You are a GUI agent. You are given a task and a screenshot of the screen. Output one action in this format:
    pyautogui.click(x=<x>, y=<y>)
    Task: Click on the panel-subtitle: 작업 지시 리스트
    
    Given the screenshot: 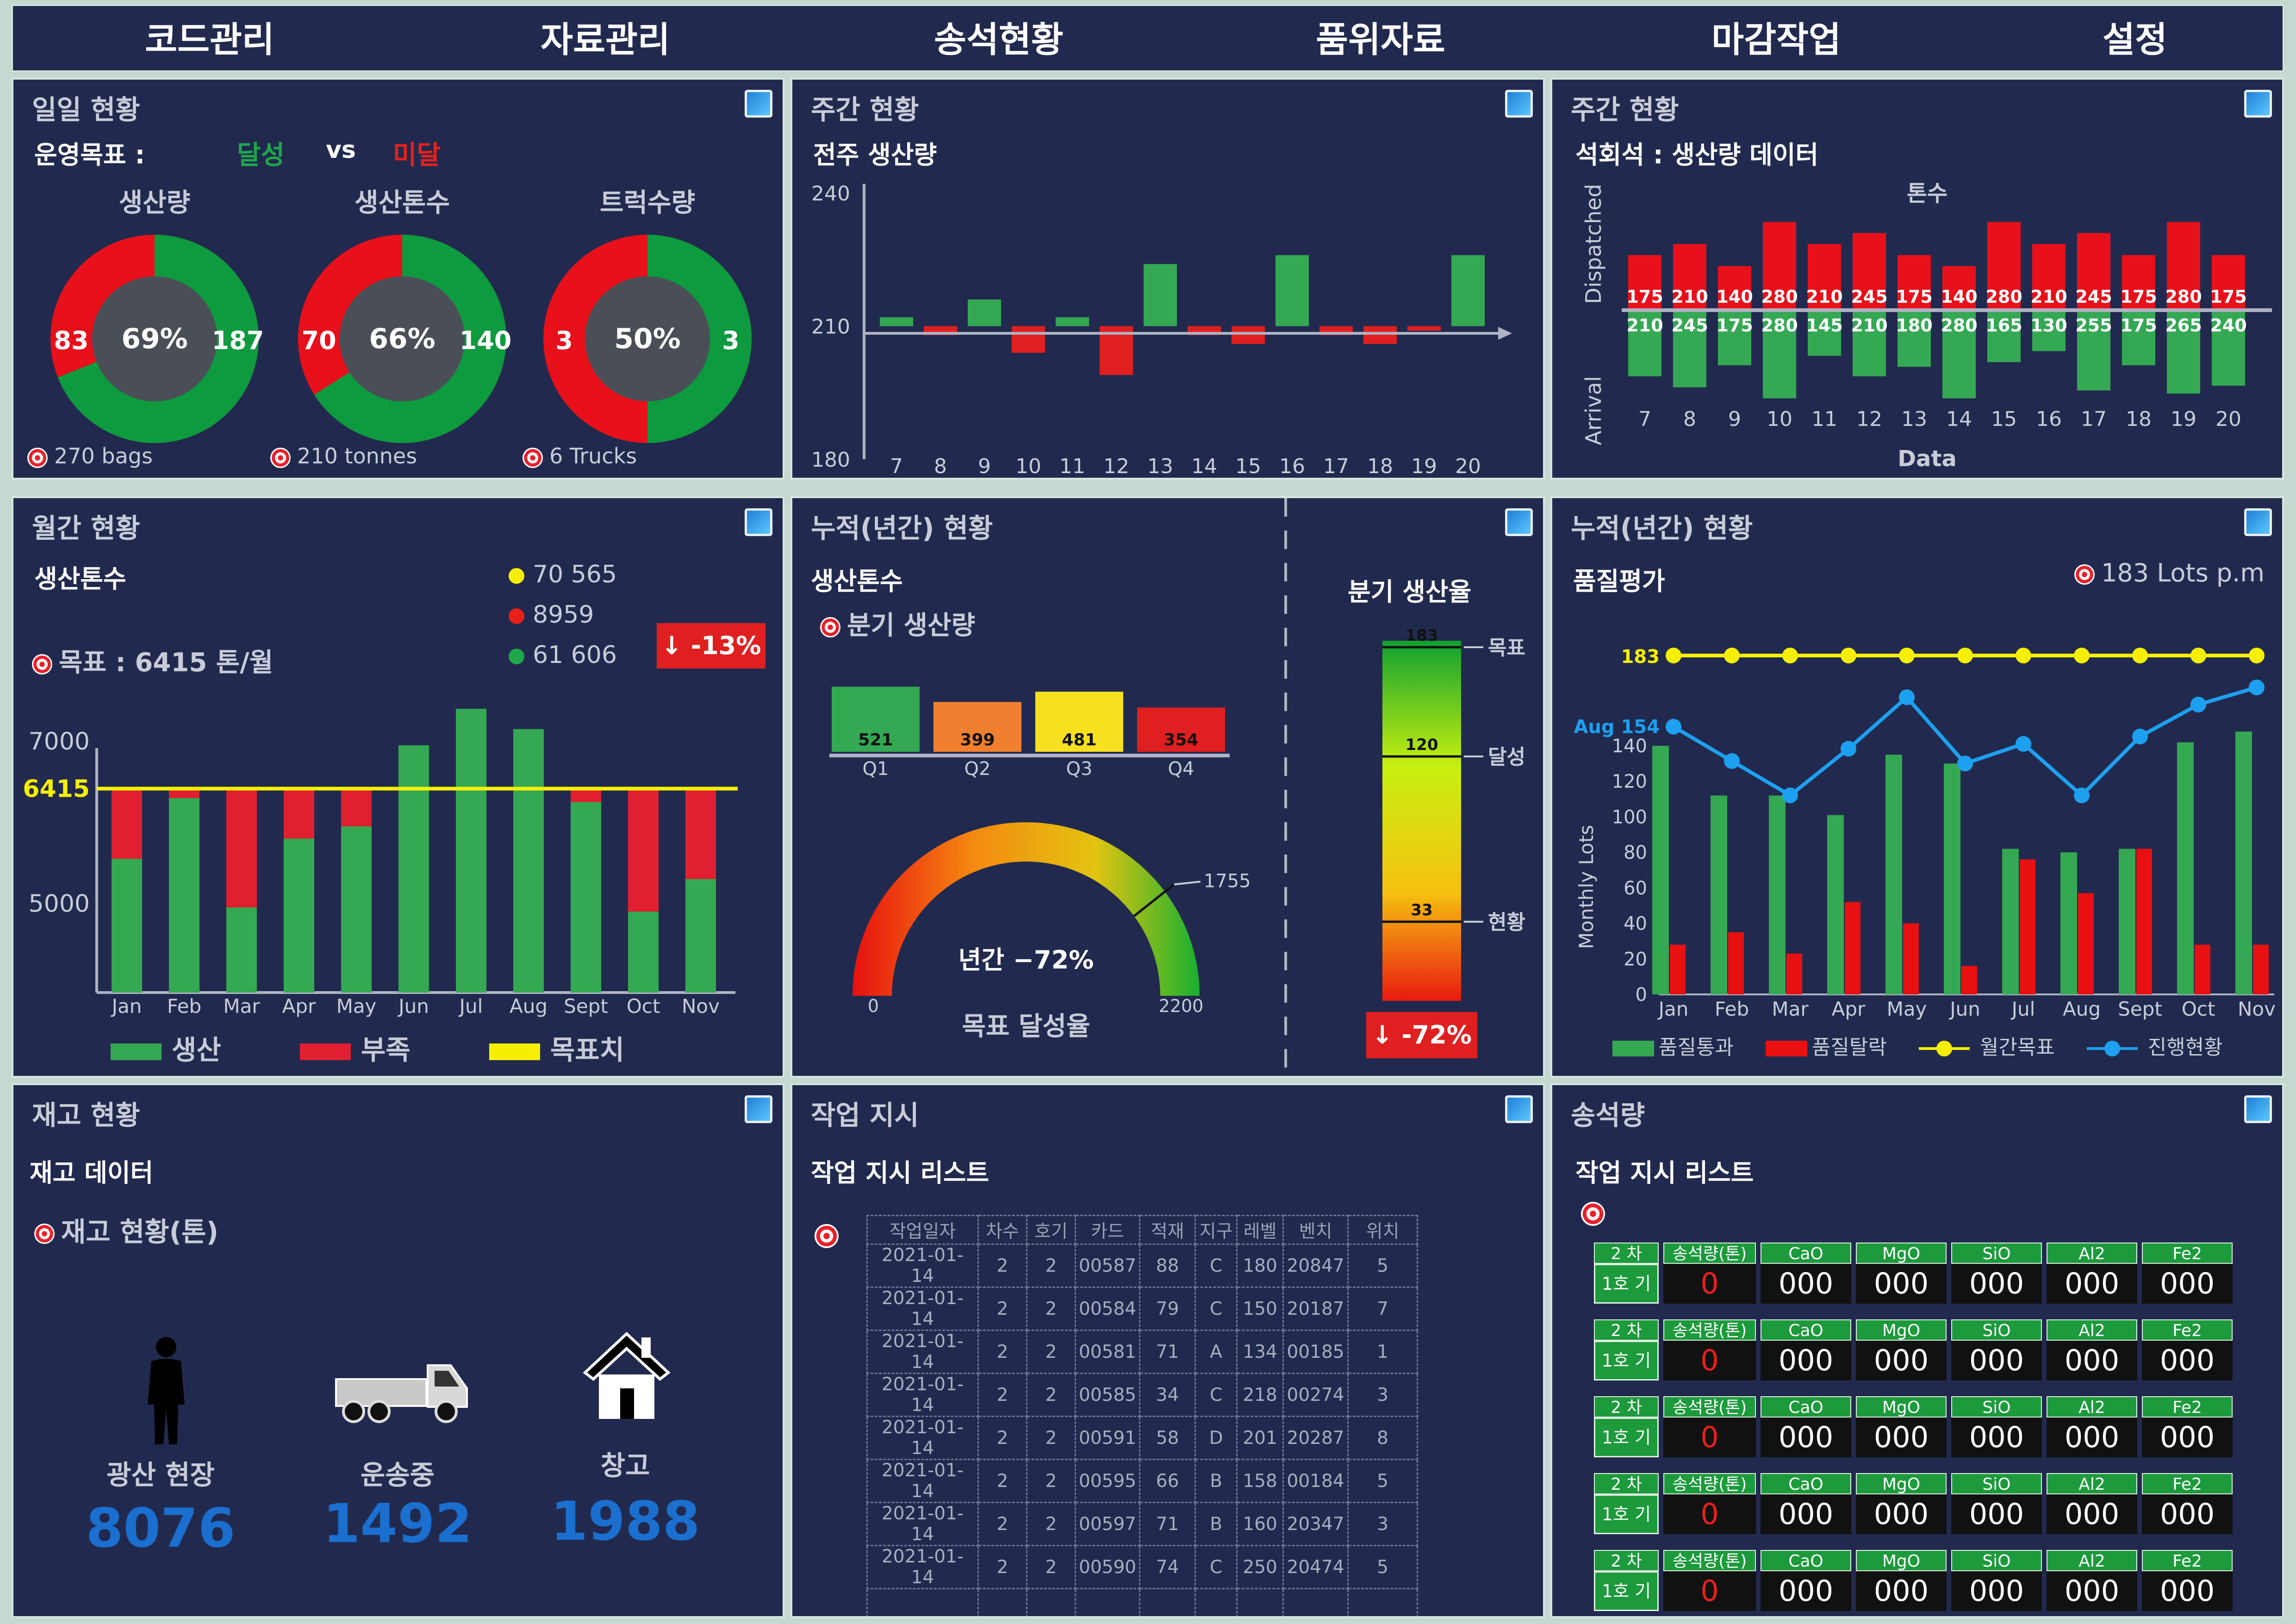 What is the action you would take?
    pyautogui.click(x=1664, y=1172)
    